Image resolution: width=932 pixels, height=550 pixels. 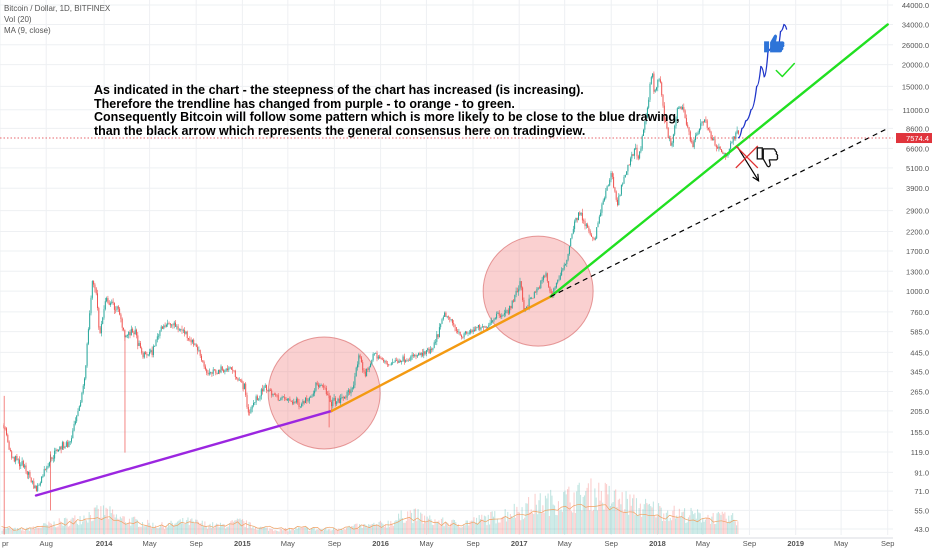 What do you see at coordinates (27, 30) in the screenshot?
I see `ma-indicator-label: MA (9, close)` at bounding box center [27, 30].